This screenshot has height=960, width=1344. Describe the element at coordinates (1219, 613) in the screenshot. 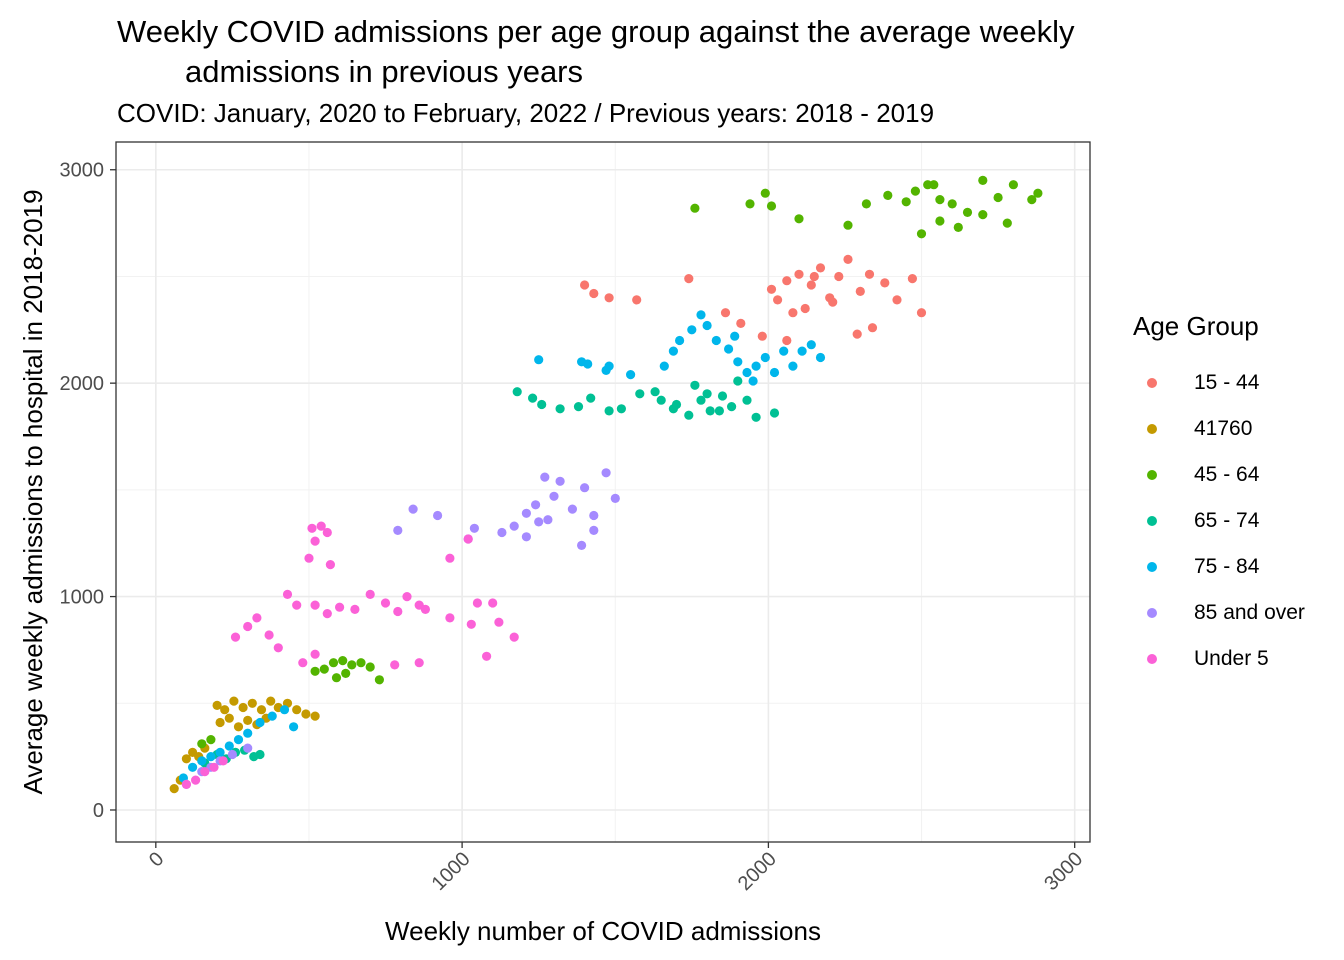

I see `legend-item: 85 and over` at that location.